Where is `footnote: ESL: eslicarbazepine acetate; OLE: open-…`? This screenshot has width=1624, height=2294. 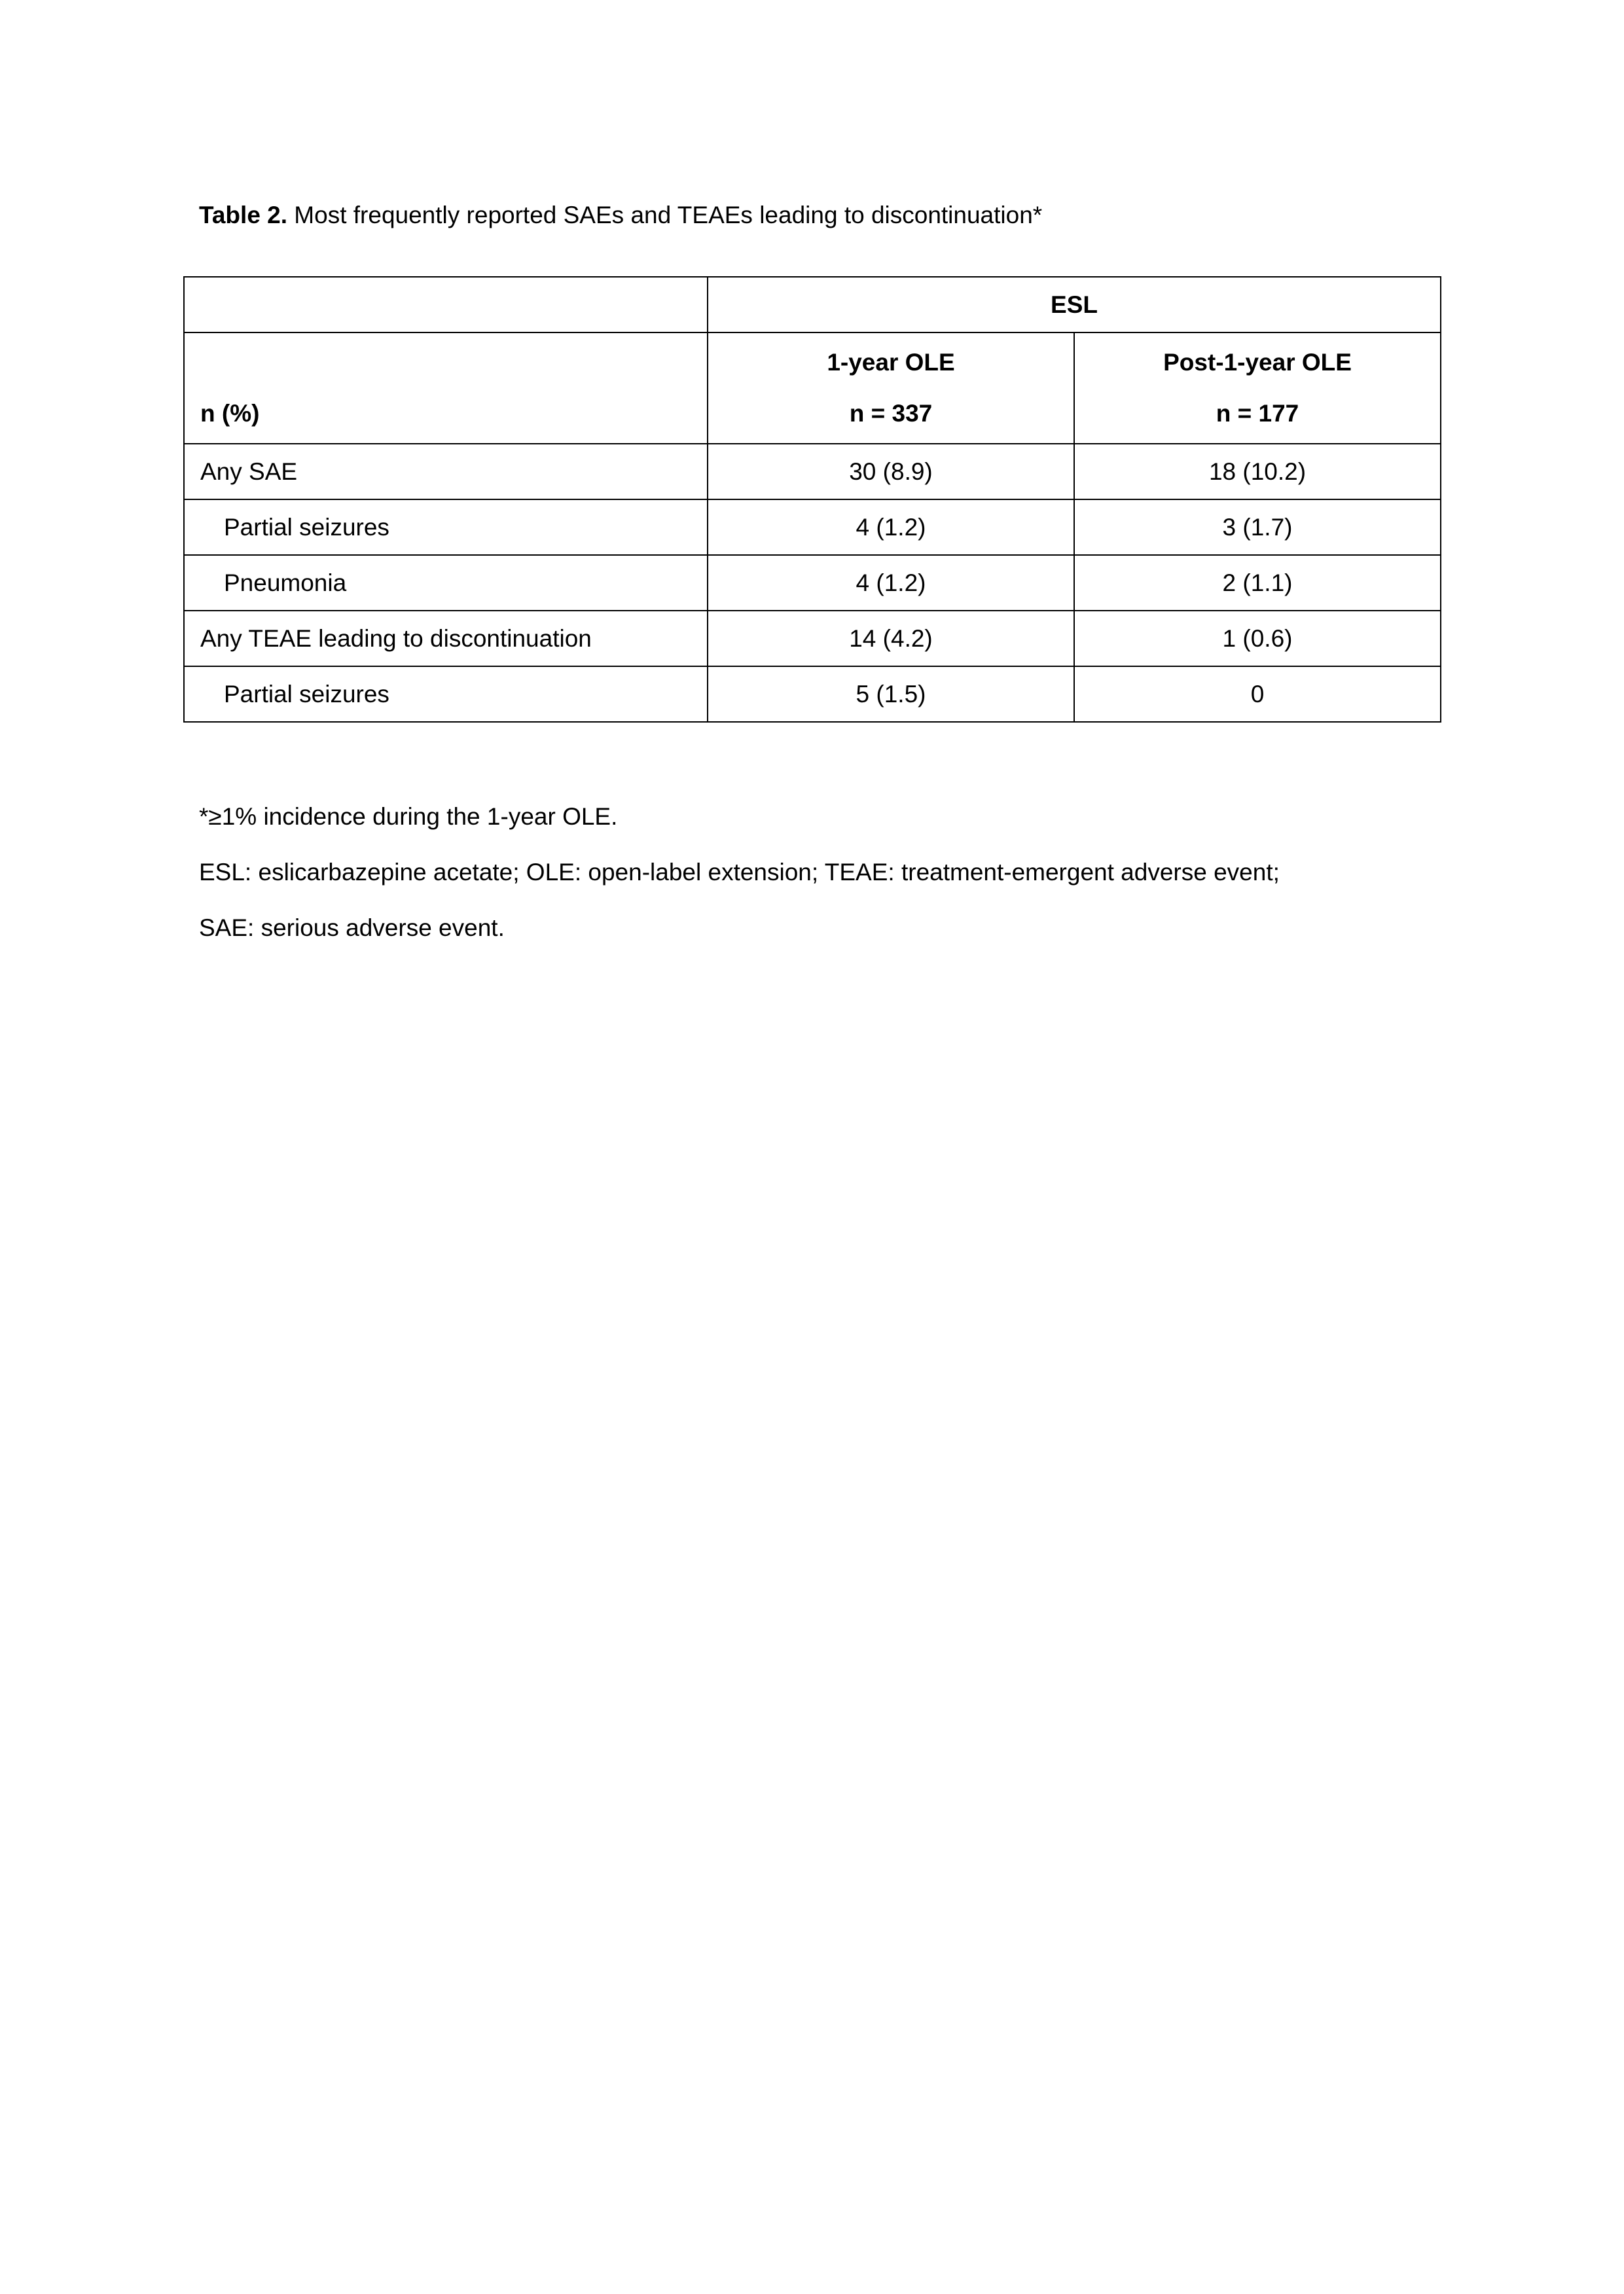 footnote: ESL: eslicarbazepine acetate; OLE: open-… is located at coordinates (739, 872).